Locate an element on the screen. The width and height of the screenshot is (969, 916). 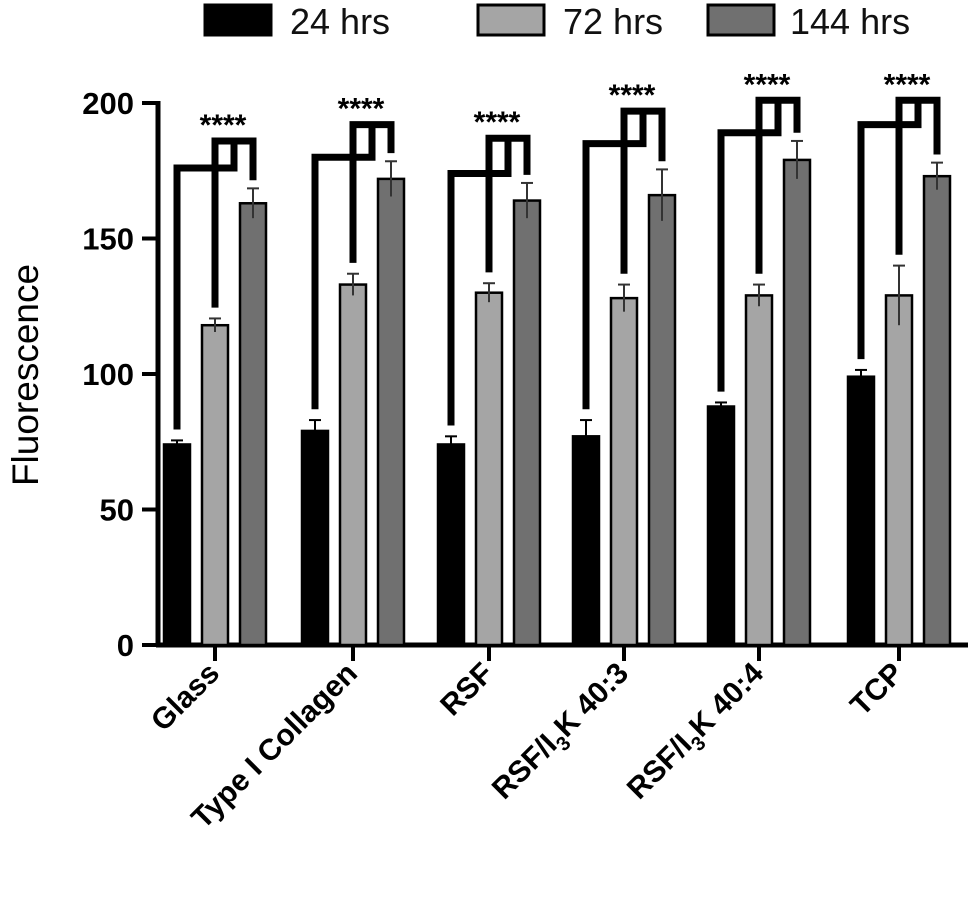
y-axis-label: Fluorescence is located at coordinates (25, 375).